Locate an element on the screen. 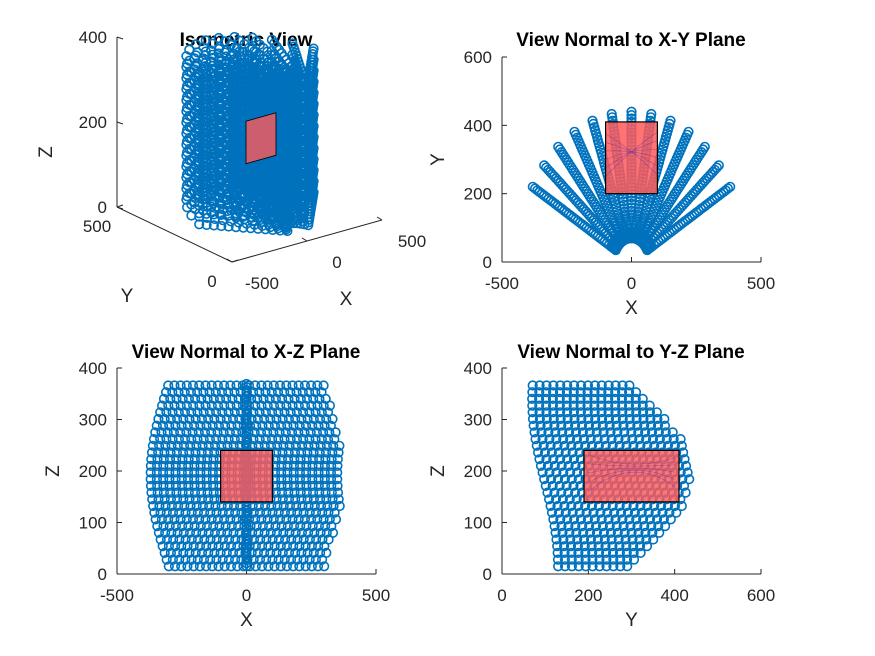 Image resolution: width=875 pixels, height=656 pixels. xy-x-tick-label: -500 is located at coordinates (502, 283).